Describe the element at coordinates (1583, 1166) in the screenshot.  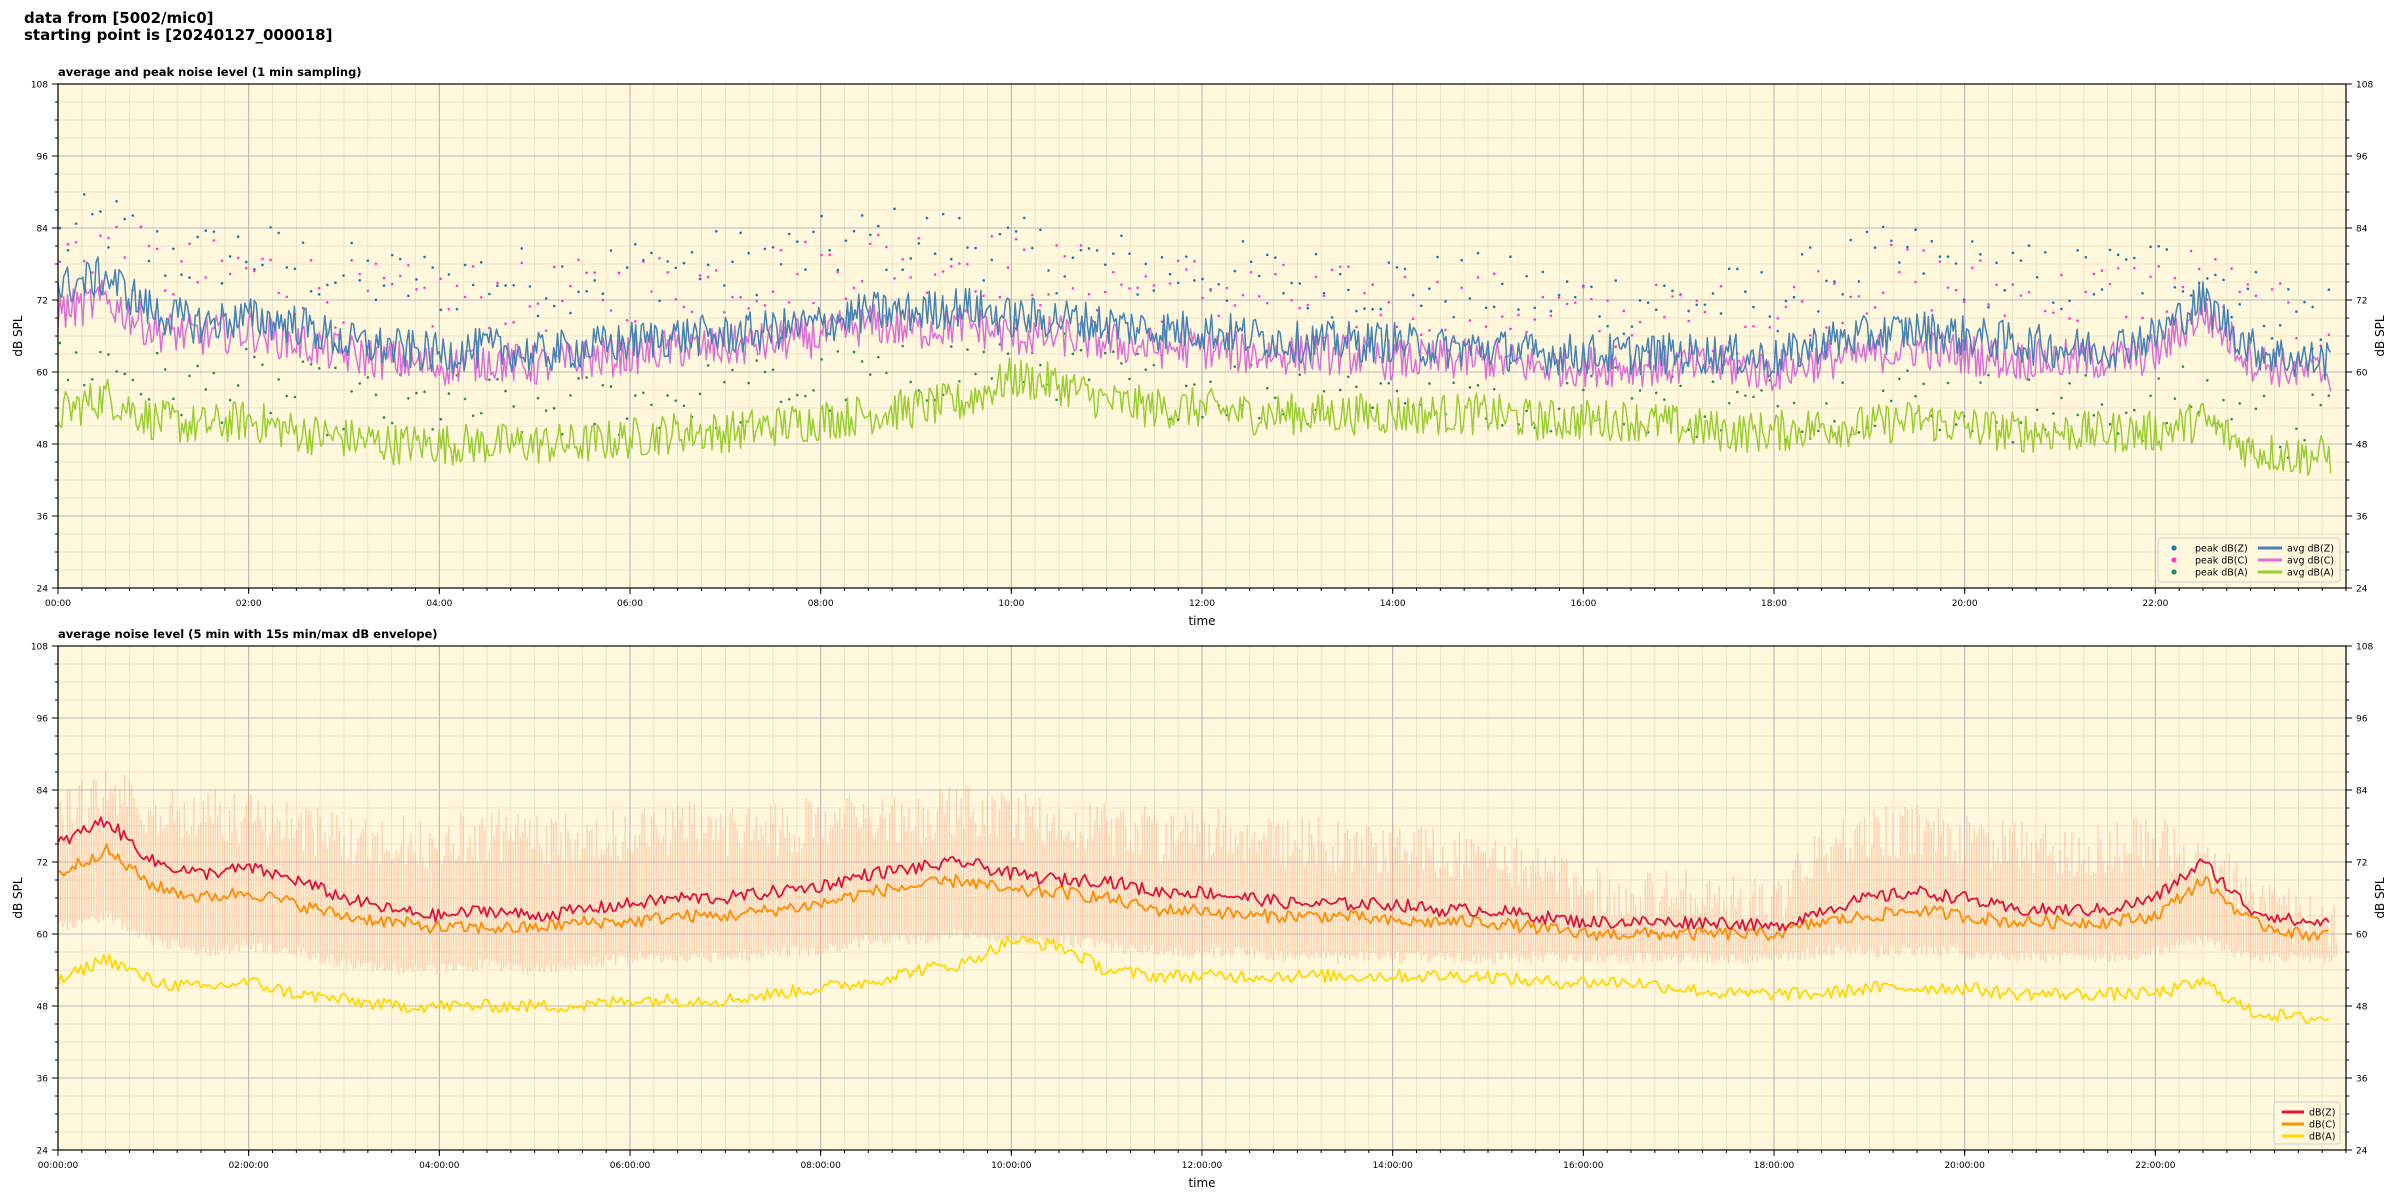
I see `x-tick-label: 16:00:00` at that location.